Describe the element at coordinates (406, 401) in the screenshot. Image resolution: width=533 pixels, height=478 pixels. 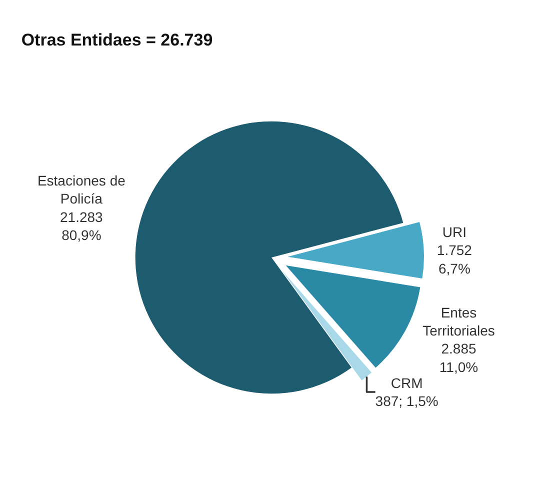
I see `data-label: 387; 1,5%` at that location.